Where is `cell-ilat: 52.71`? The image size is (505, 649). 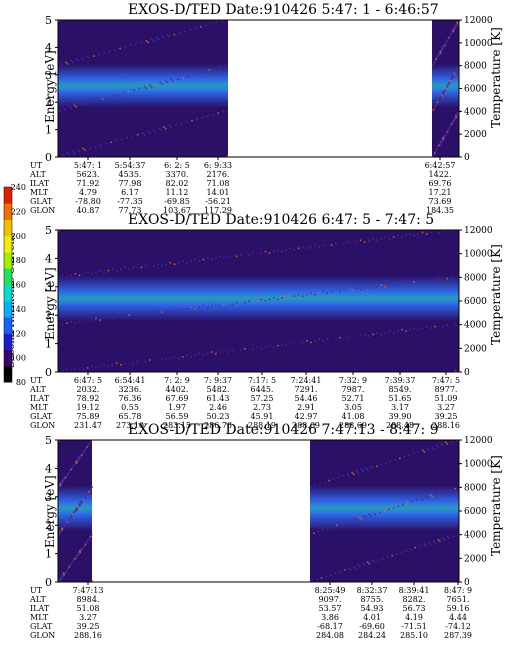 cell-ilat: 52.71 is located at coordinates (353, 398).